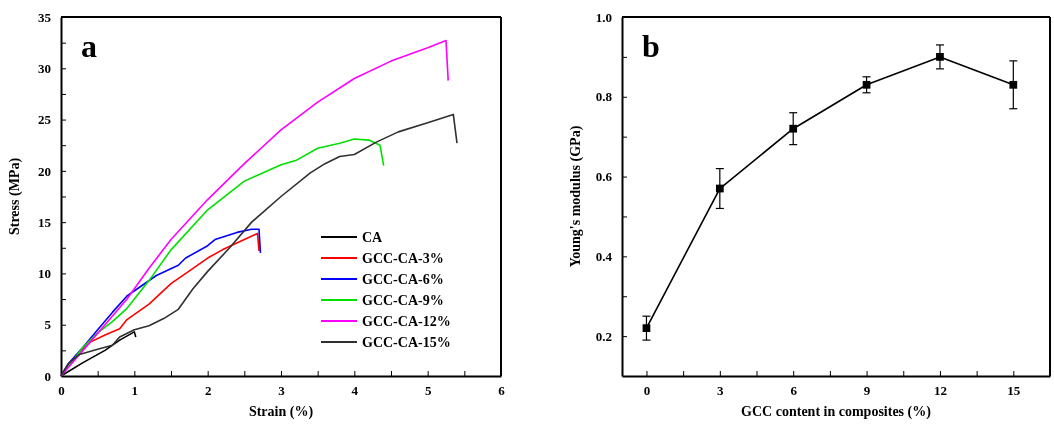 Image resolution: width=1054 pixels, height=424 pixels. What do you see at coordinates (406, 321) in the screenshot?
I see `legend-label: GCC-CA-12%` at bounding box center [406, 321].